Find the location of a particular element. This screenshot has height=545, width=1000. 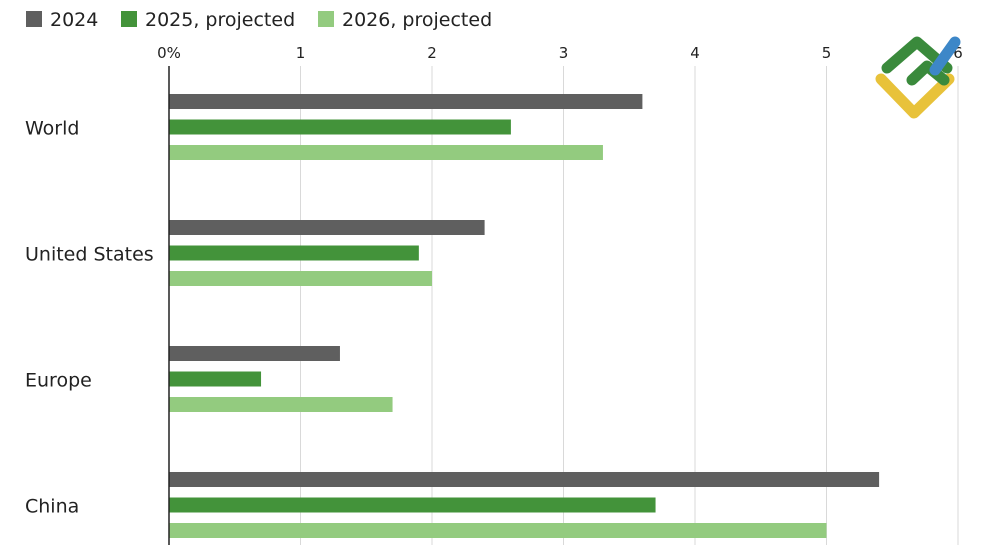

x-axis-ticks: 0% 1 2 3 4 5 6 is located at coordinates (560, 53).